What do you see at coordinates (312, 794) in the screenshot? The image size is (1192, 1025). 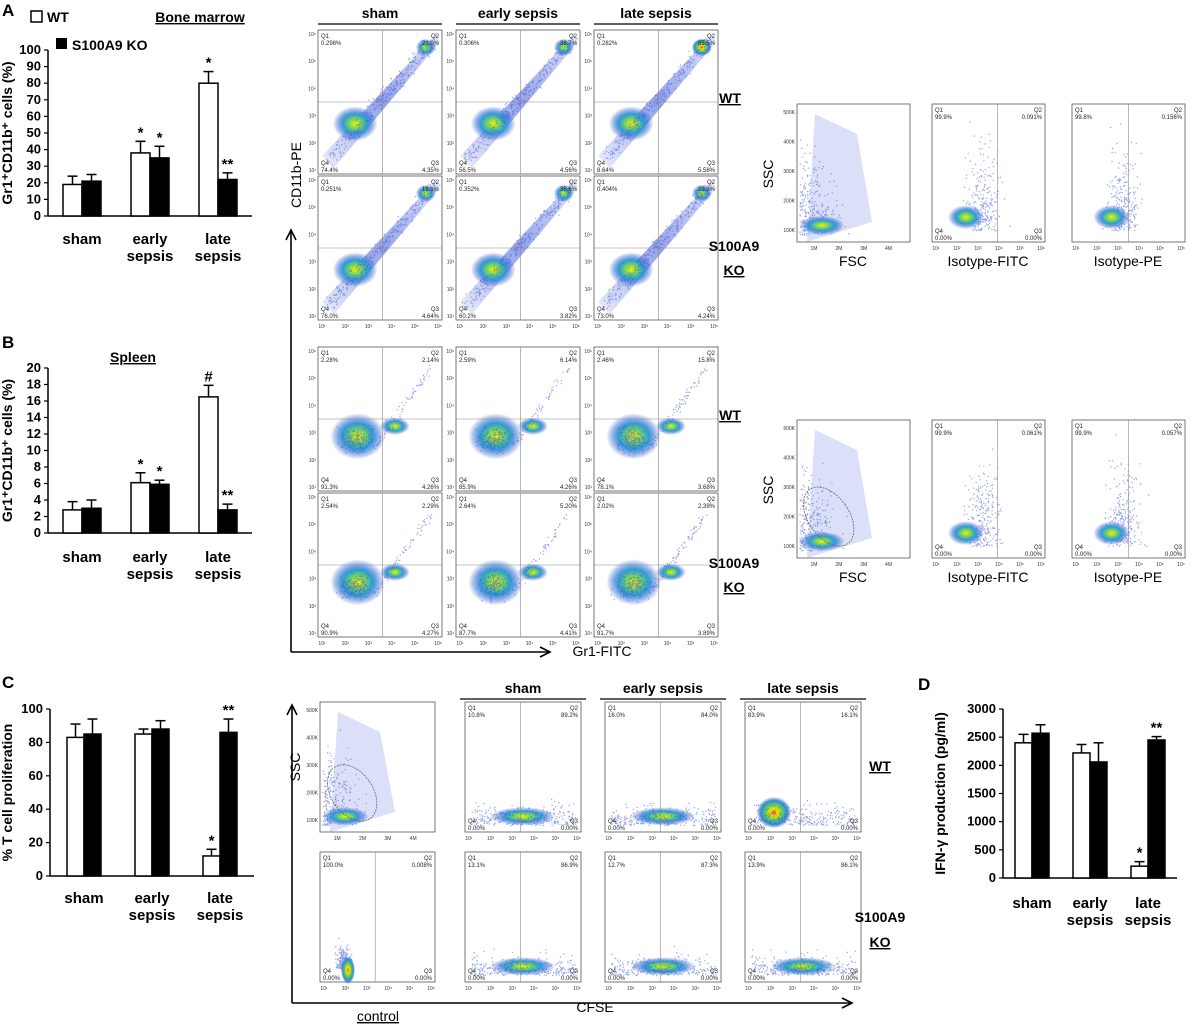 I see `ssc-tick: 200K` at bounding box center [312, 794].